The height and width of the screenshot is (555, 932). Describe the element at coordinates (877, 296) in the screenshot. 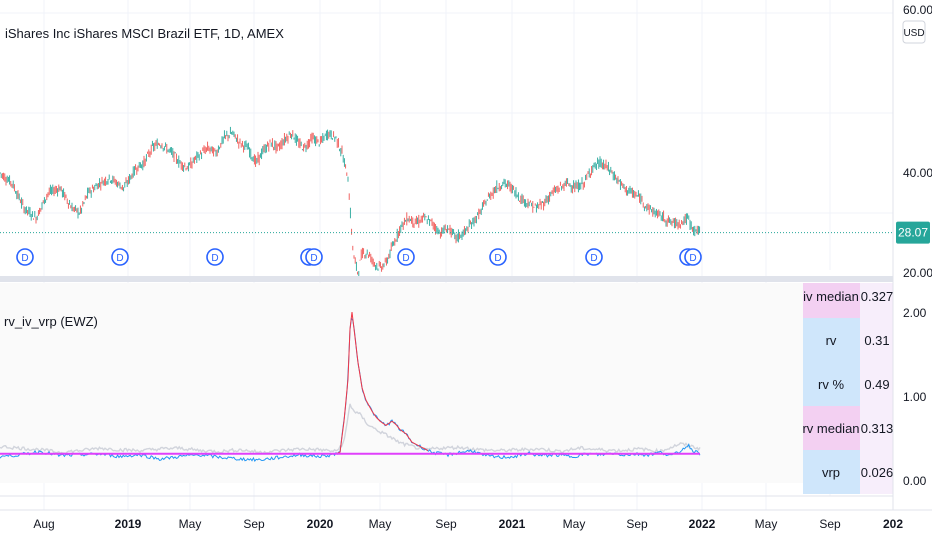

I see `stats-value: 0.327` at that location.